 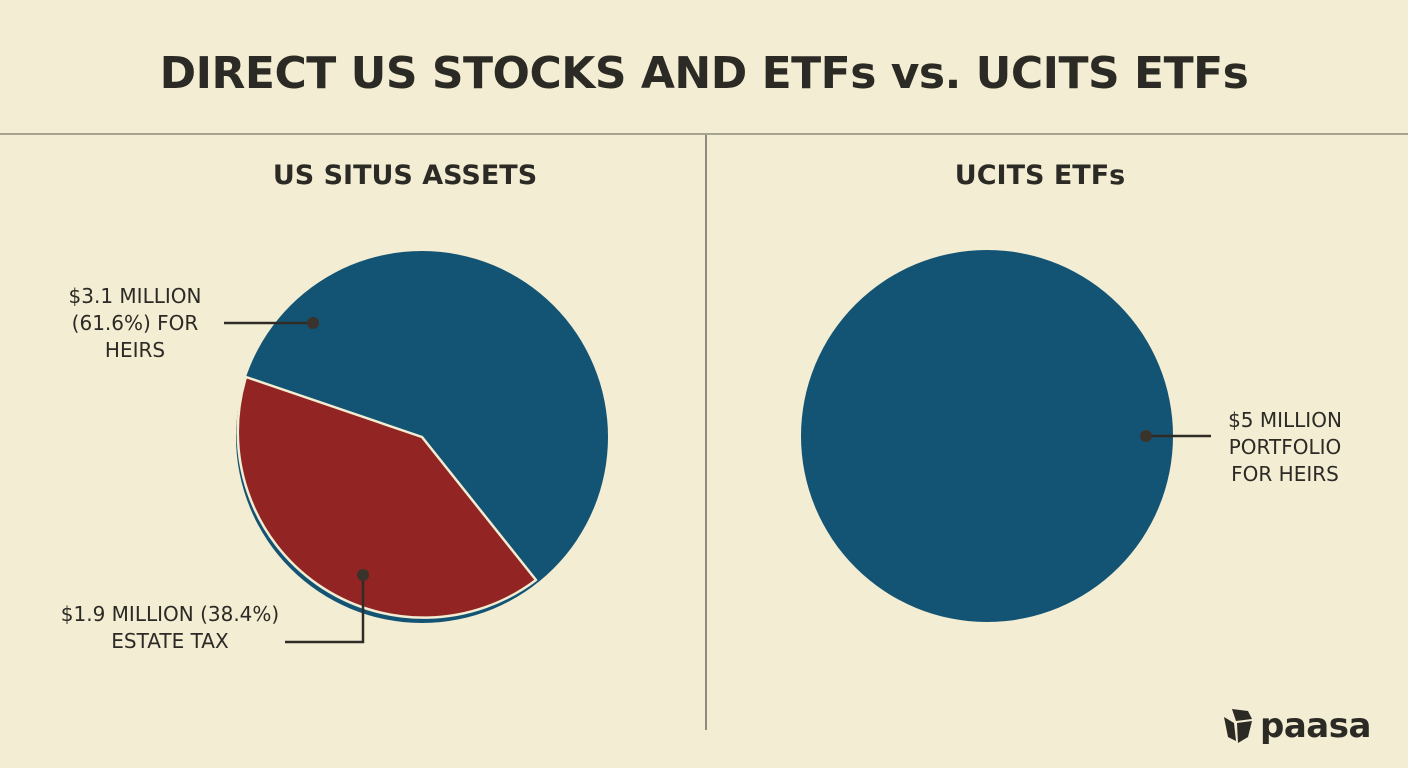 I want to click on header-divider, so click(x=704, y=134).